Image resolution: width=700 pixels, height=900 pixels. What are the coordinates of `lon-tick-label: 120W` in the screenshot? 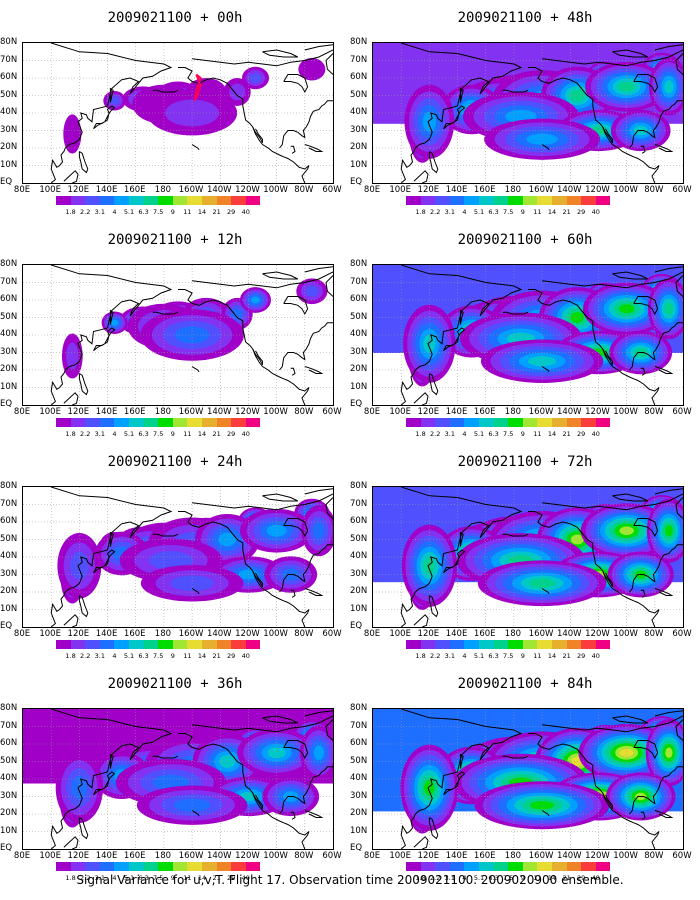 It's located at (597, 856).